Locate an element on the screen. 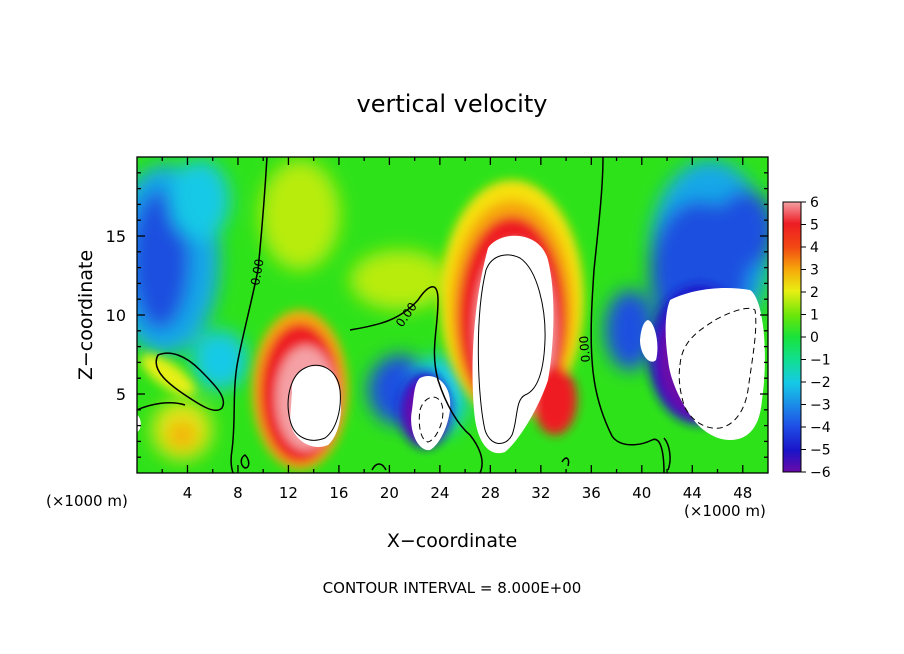 The width and height of the screenshot is (904, 654). colorbar-label: −4 is located at coordinates (820, 428).